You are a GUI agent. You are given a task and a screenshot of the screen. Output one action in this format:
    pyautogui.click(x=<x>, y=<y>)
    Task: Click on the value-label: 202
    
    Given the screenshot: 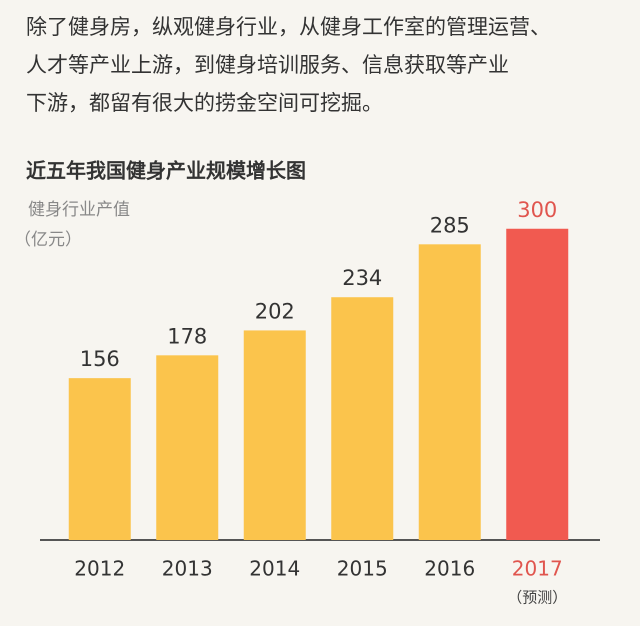 What is the action you would take?
    pyautogui.click(x=275, y=311)
    